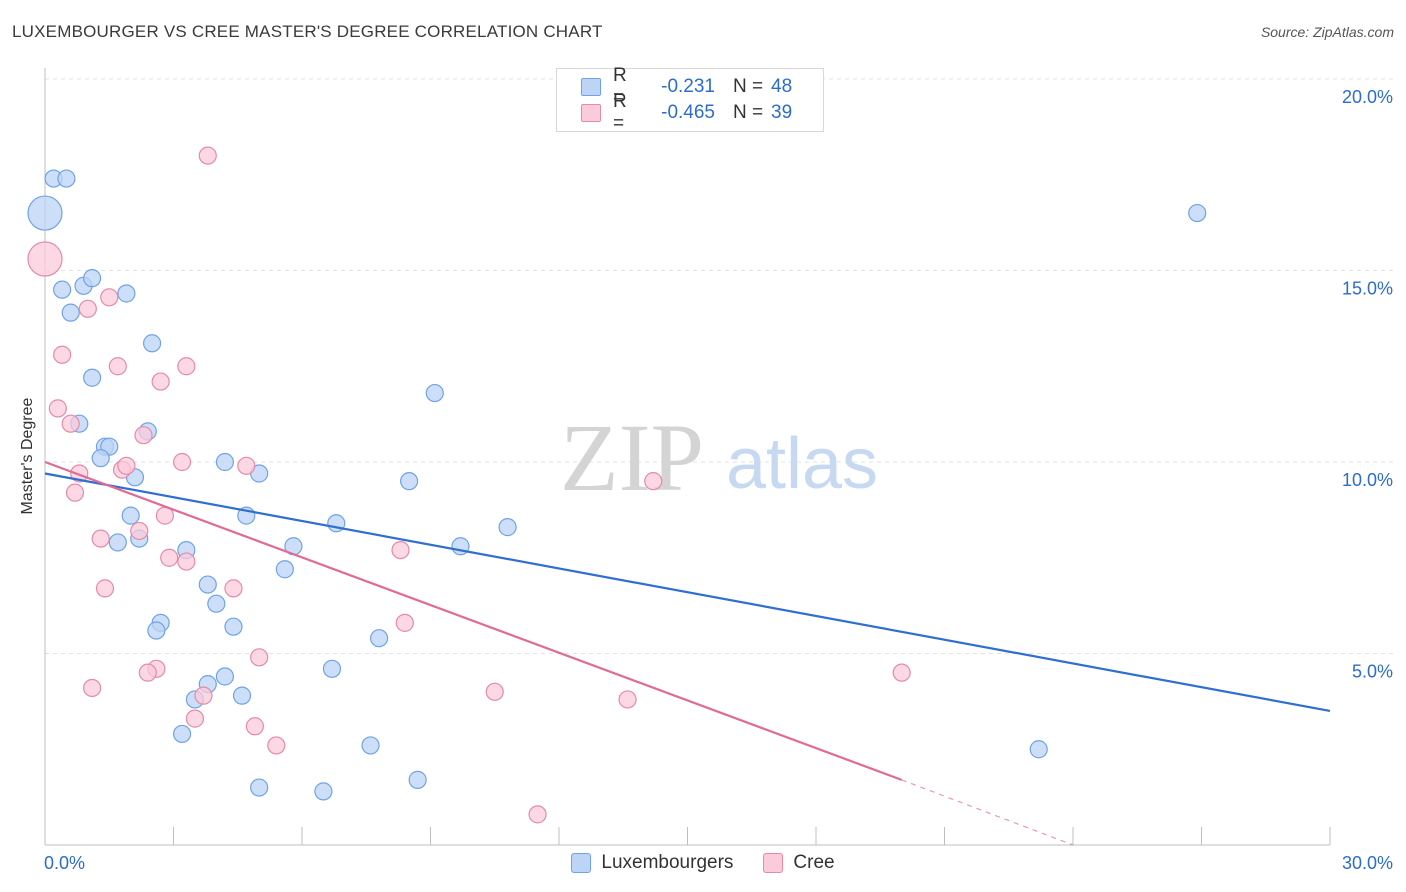  I want to click on watermark-atlas: atlas, so click(802, 464).